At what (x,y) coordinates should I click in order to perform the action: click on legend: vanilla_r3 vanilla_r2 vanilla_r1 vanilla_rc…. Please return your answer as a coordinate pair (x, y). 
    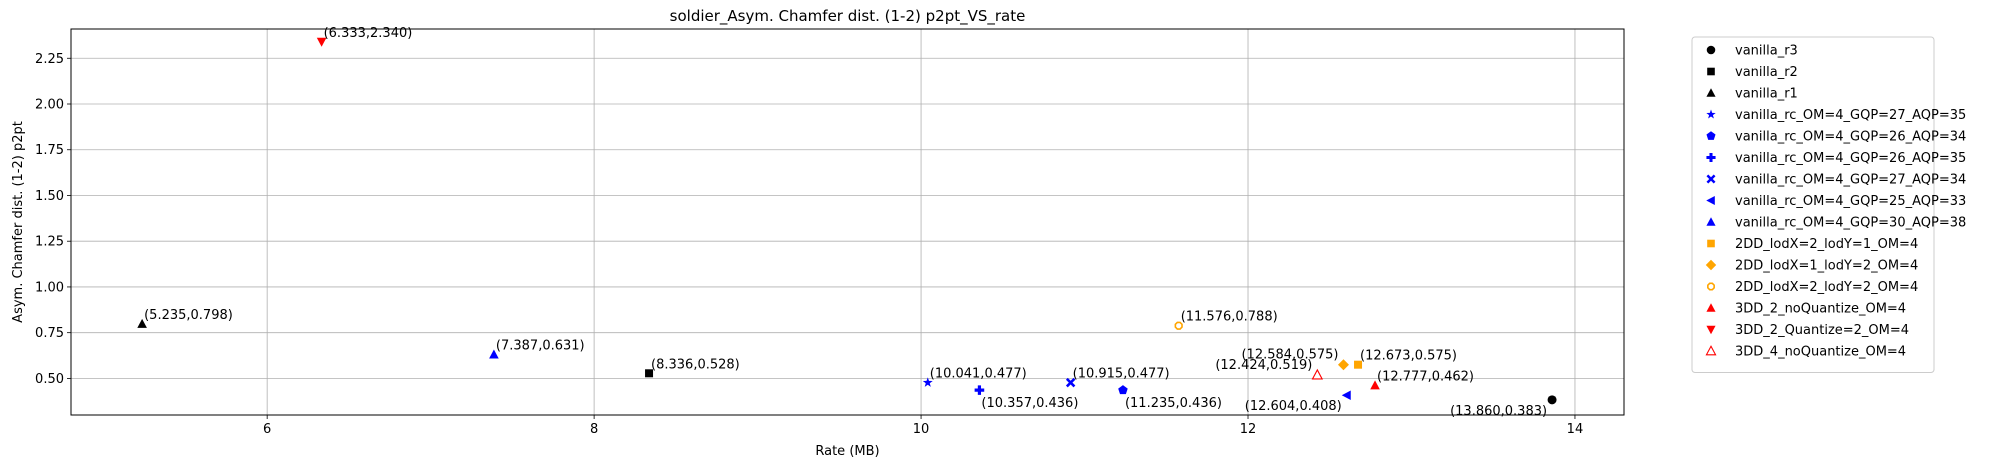
    Looking at the image, I should click on (1828, 204).